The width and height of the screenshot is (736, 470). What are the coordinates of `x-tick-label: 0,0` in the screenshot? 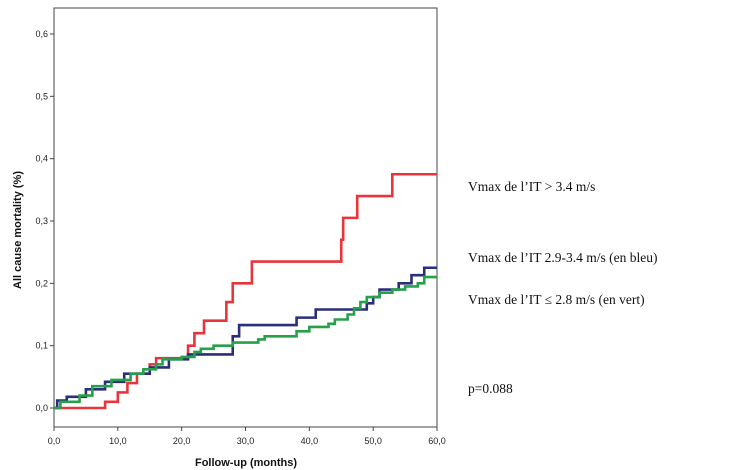 It's located at (54, 441).